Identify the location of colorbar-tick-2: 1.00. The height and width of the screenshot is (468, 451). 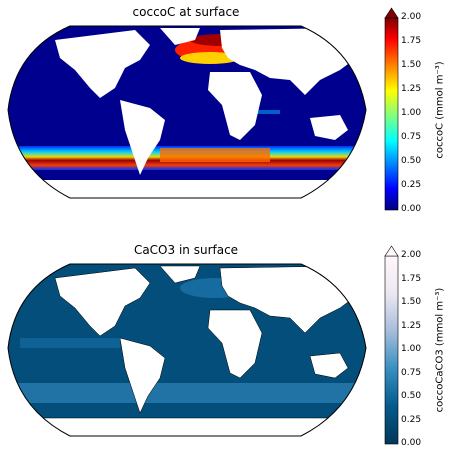
(411, 349).